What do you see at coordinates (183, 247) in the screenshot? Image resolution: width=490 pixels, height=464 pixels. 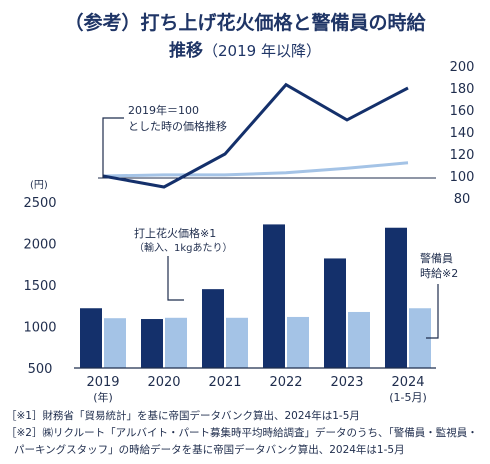 I see `firework-label-sub: （輸入、1kgあたり）` at bounding box center [183, 247].